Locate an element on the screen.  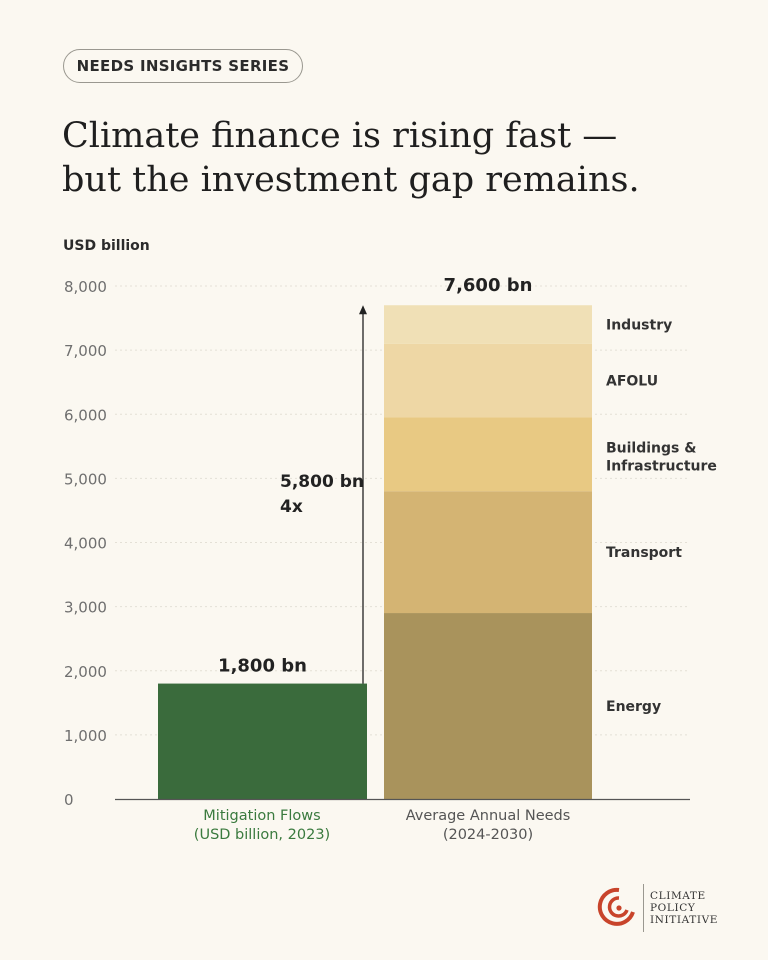
y-axis-unit-label: USD billion is located at coordinates (106, 246).